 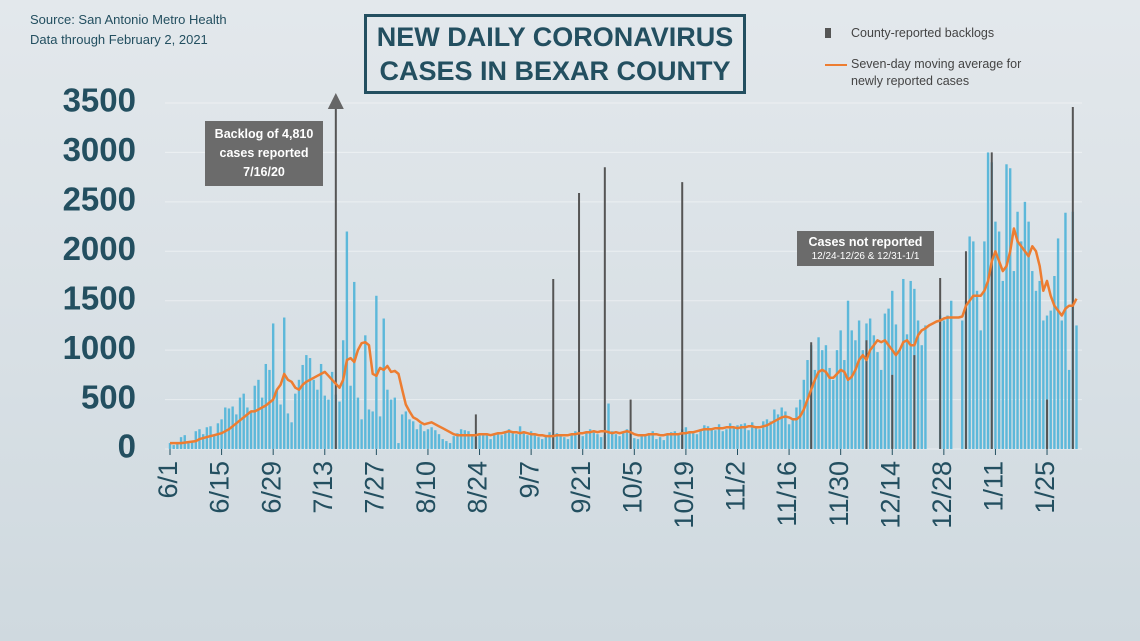 What do you see at coordinates (99, 199) in the screenshot?
I see `y-tick-label: 2500` at bounding box center [99, 199].